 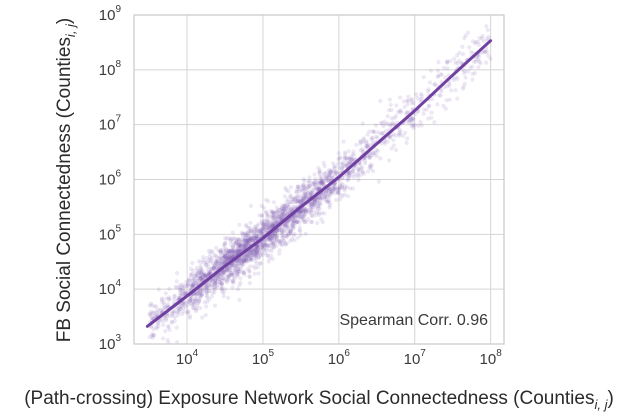 What do you see at coordinates (499, 353) in the screenshot?
I see `x-tick-exponent: 8` at bounding box center [499, 353].